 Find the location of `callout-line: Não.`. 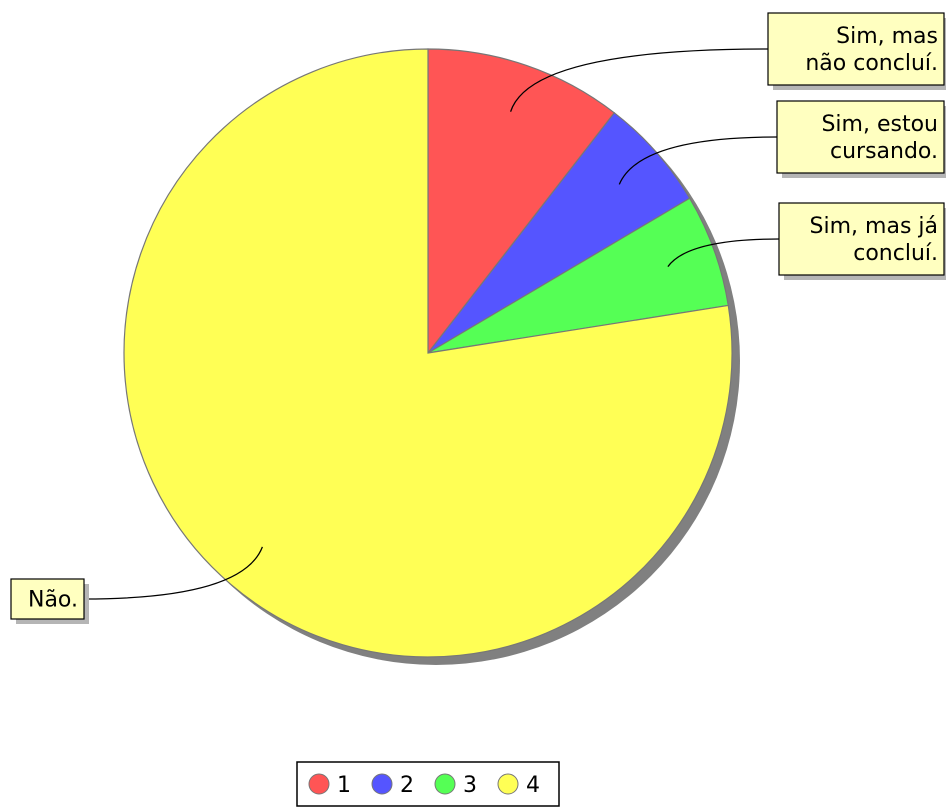

callout-line: Não. is located at coordinates (53, 600).